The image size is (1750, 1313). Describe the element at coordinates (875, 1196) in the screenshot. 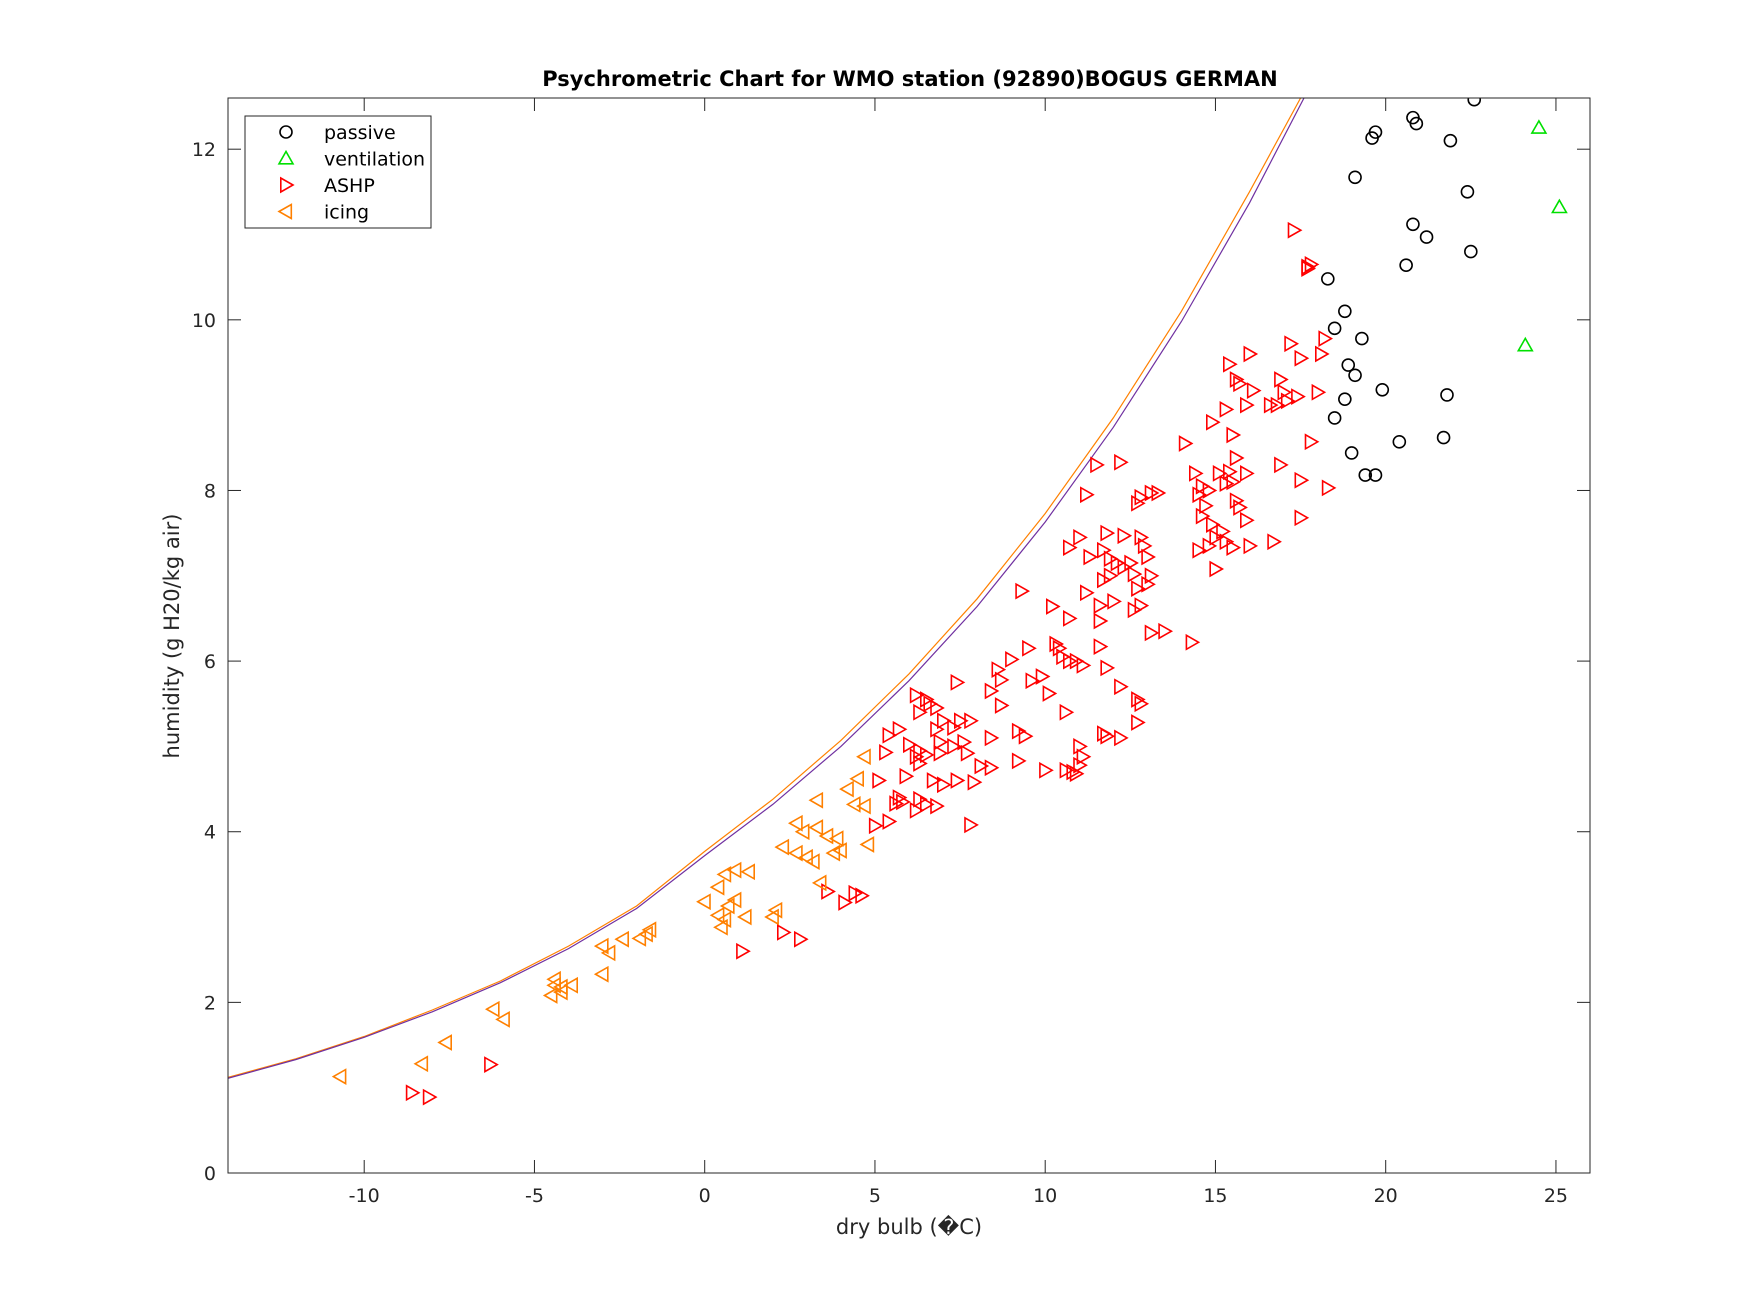

I see `x-tick-label: 5` at that location.